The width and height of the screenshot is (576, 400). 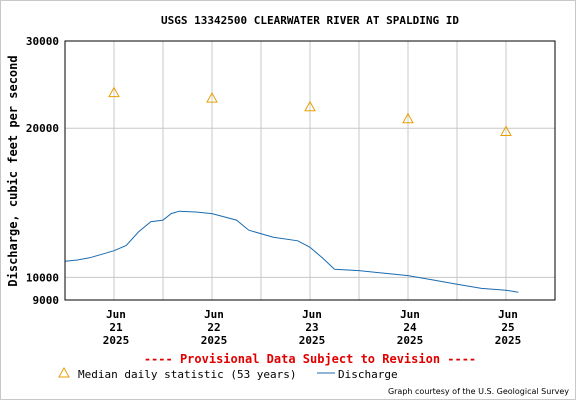 What do you see at coordinates (507, 327) in the screenshot?
I see `x-tick-label: 25` at bounding box center [507, 327].